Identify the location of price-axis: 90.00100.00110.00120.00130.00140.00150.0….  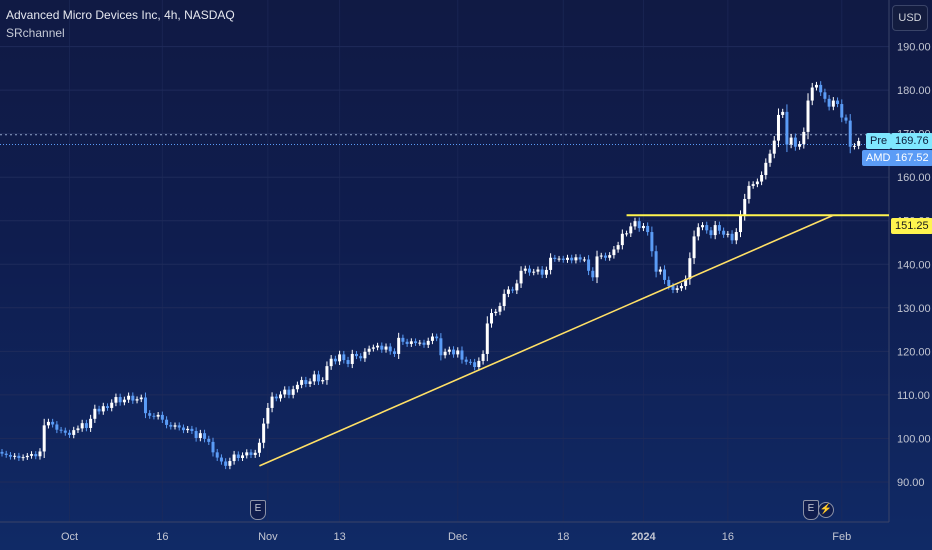
(914, 265).